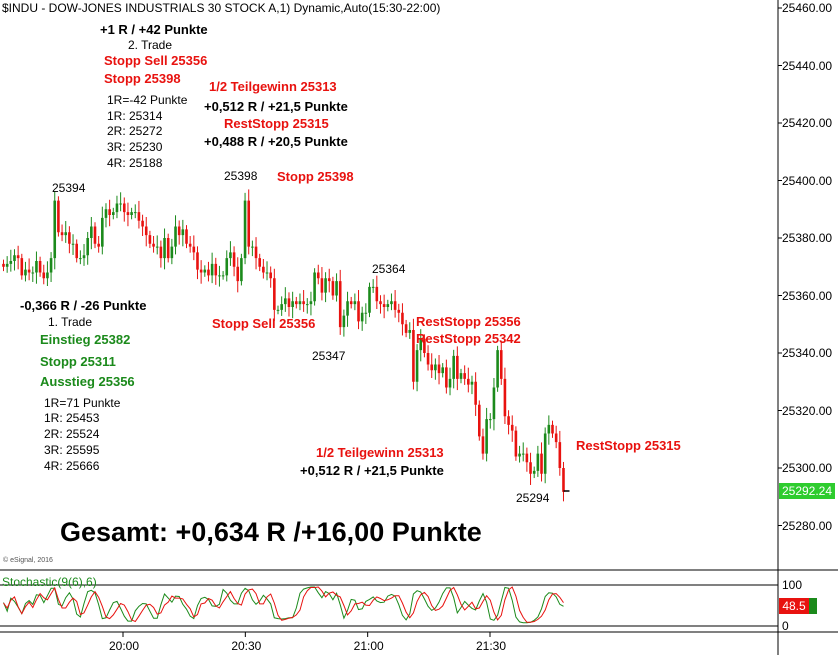  I want to click on half-profit-bottom-result: +0,512 R / +21,5 Punkte, so click(372, 470).